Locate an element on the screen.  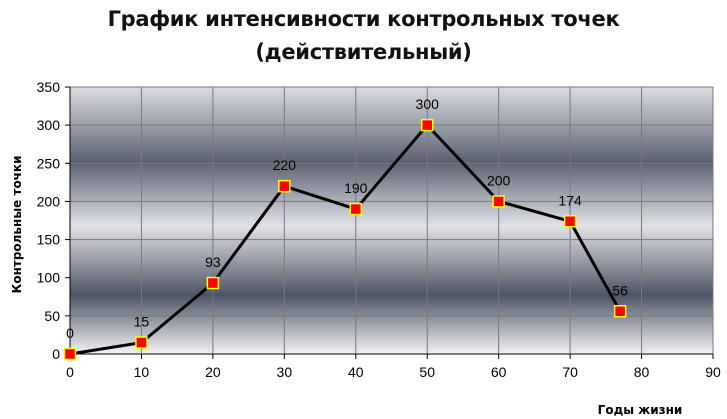
x-tick-label: 70 is located at coordinates (570, 372).